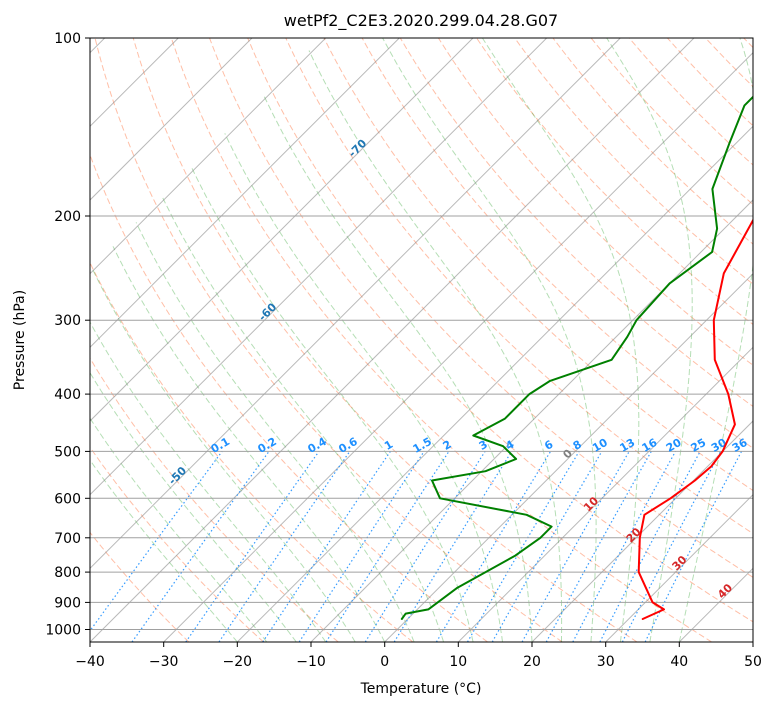  I want to click on x-tick-label: 50, so click(753, 662).